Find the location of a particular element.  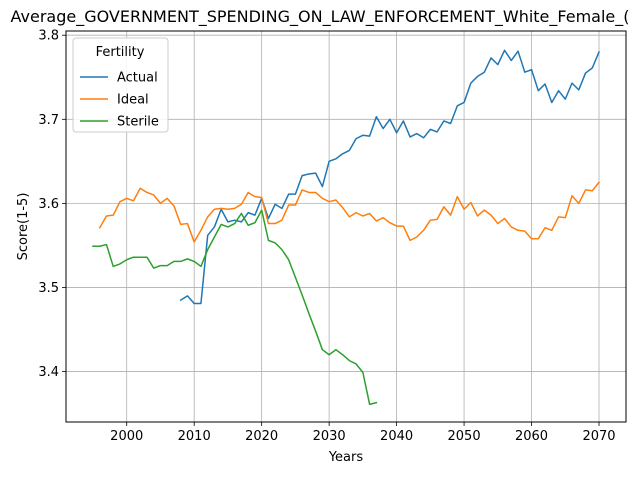

y-tick-label: 3.8 is located at coordinates (48, 36).